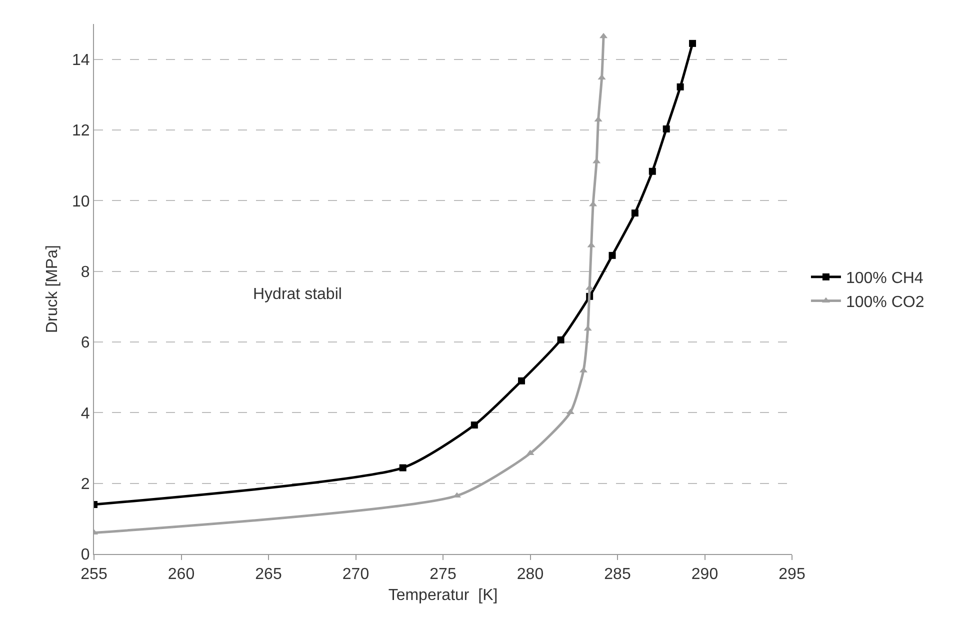  What do you see at coordinates (356, 575) in the screenshot?
I see `x-tick-label: 270` at bounding box center [356, 575].